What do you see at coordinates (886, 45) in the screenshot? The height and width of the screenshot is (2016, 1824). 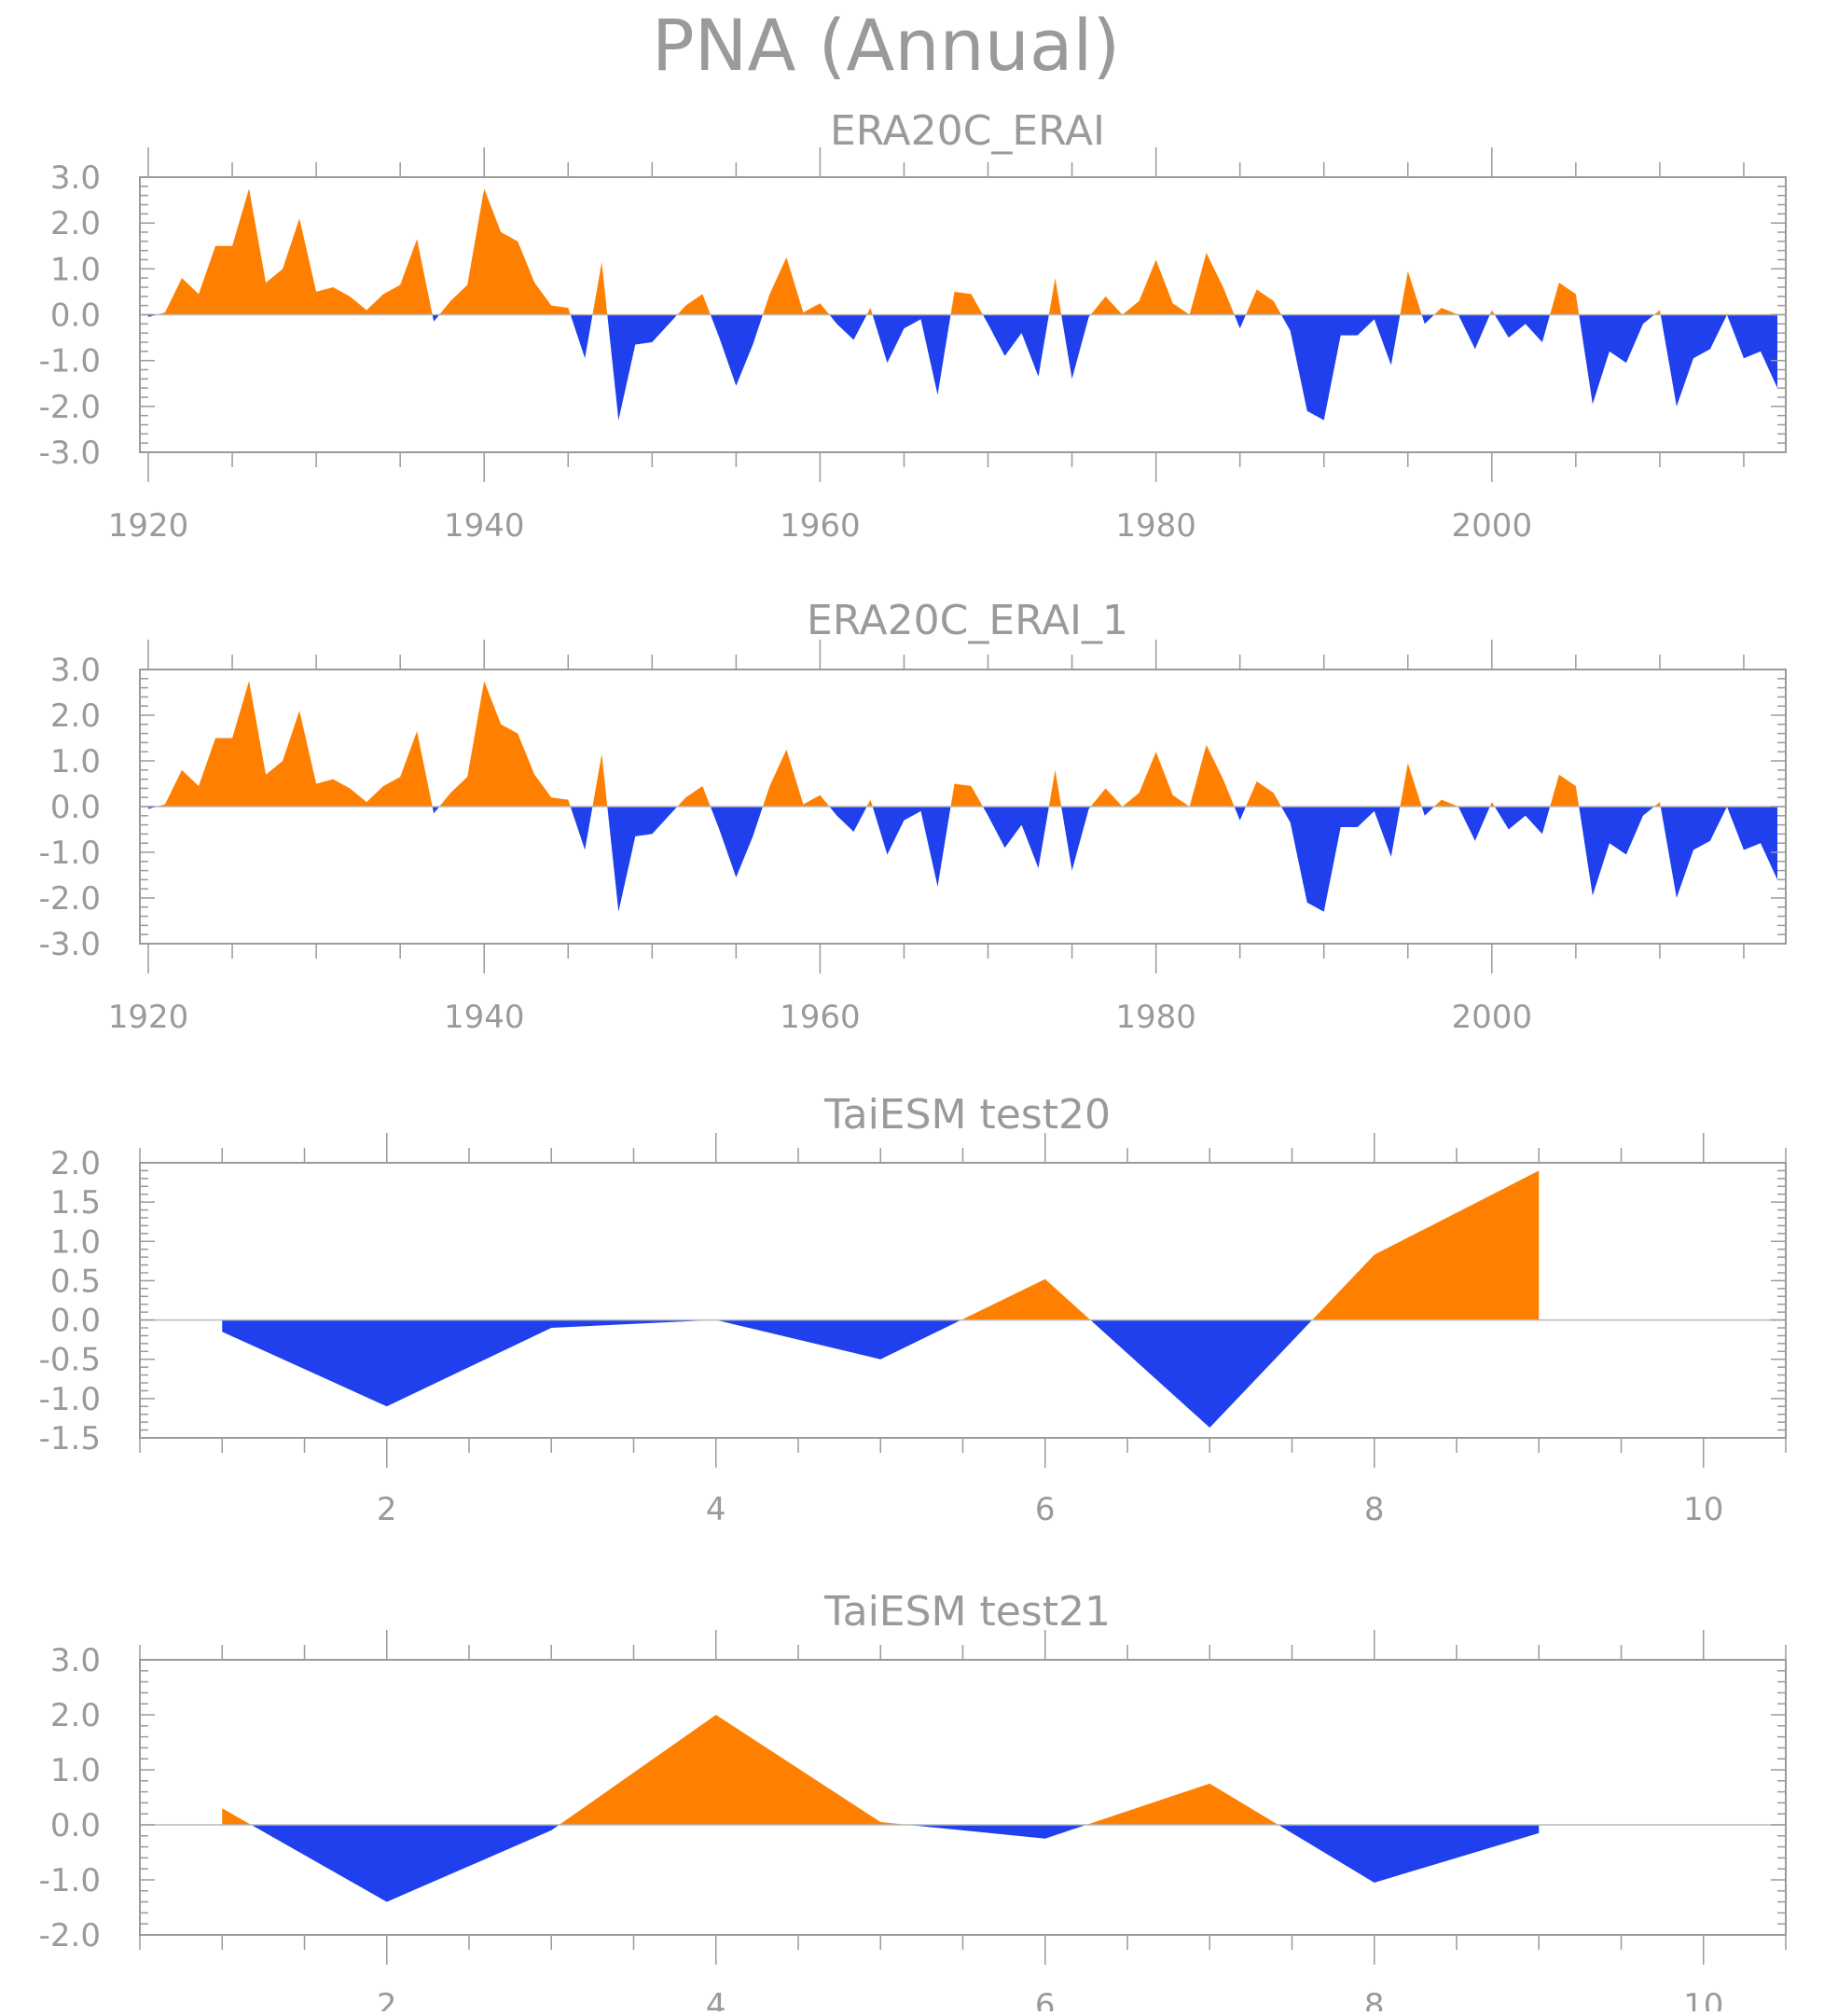 I see `figure-title: PNA (Annual)` at bounding box center [886, 45].